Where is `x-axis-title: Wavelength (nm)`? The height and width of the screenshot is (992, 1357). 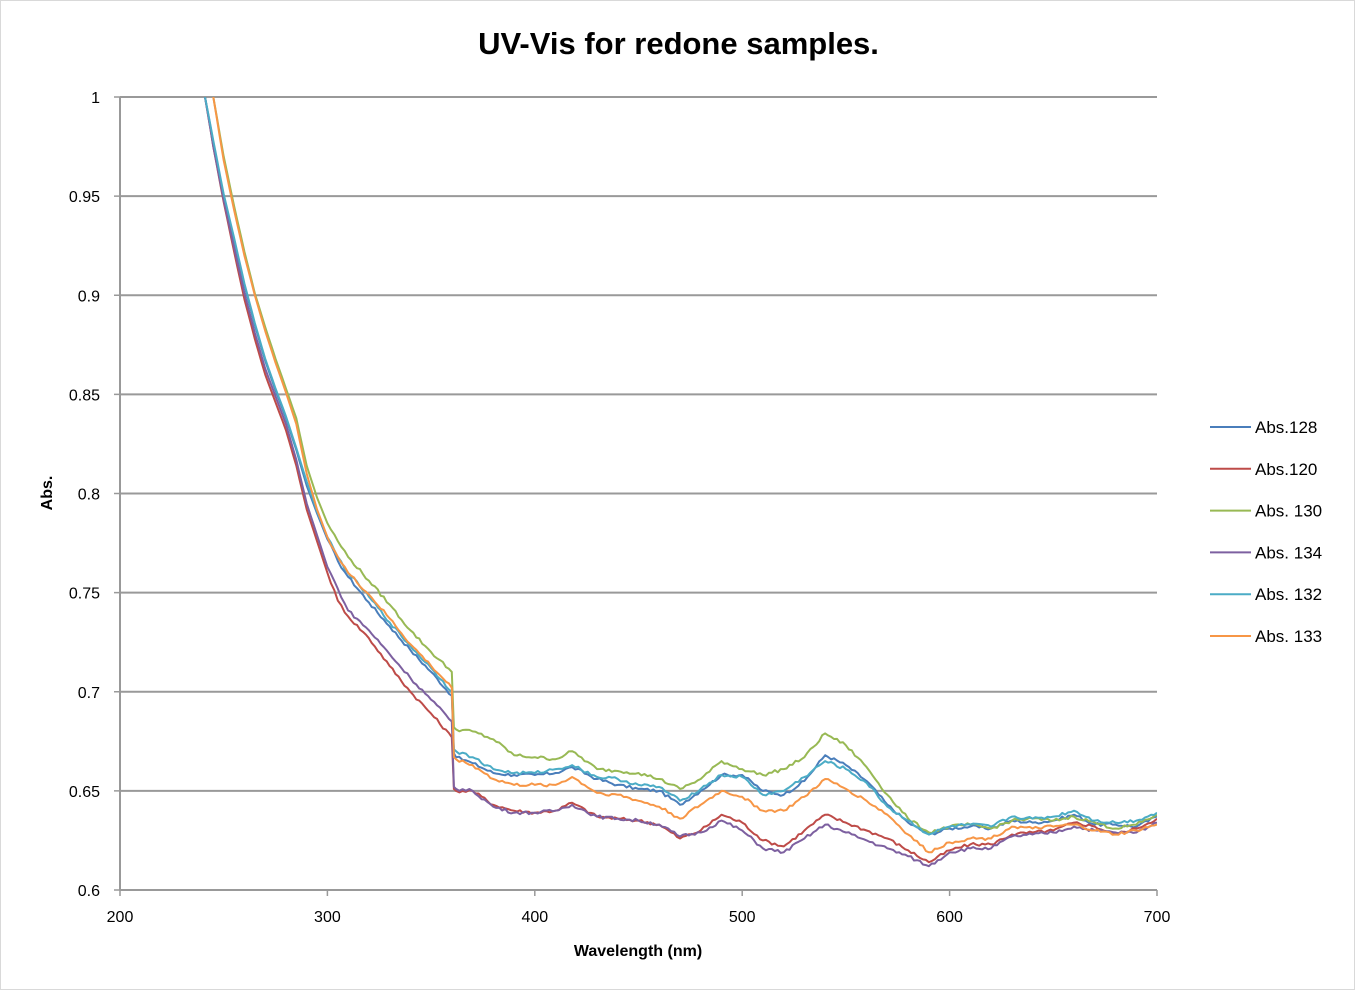 x-axis-title: Wavelength (nm) is located at coordinates (638, 951).